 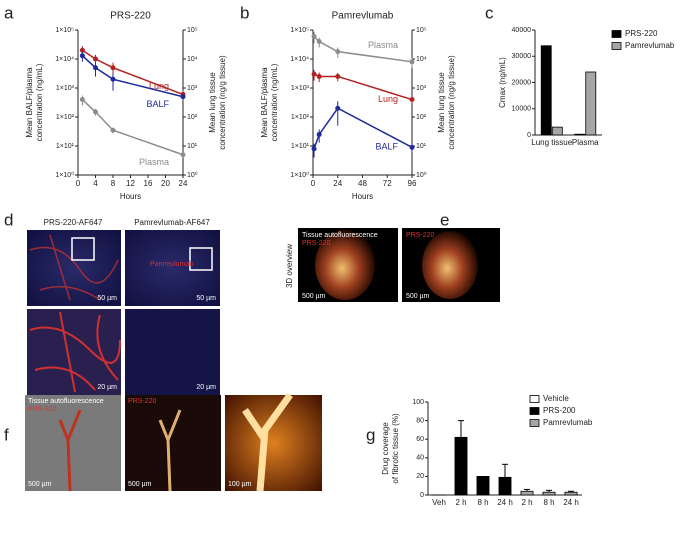 What do you see at coordinates (244, 12) in the screenshot?
I see `panel-letter: b` at bounding box center [244, 12].